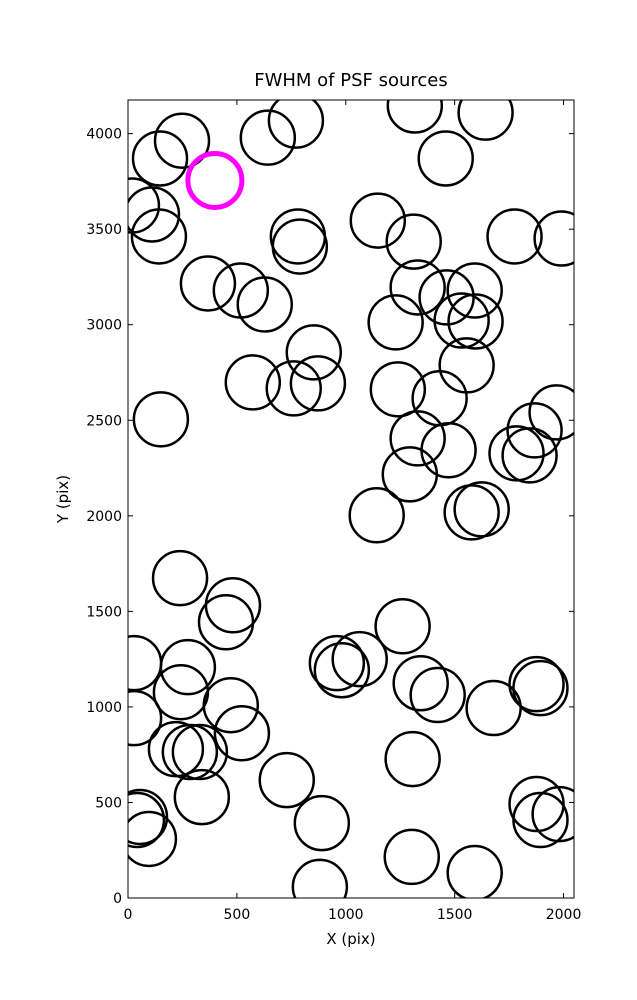 The width and height of the screenshot is (637, 1000). Describe the element at coordinates (104, 612) in the screenshot. I see `y-tick-label: 1500` at that location.